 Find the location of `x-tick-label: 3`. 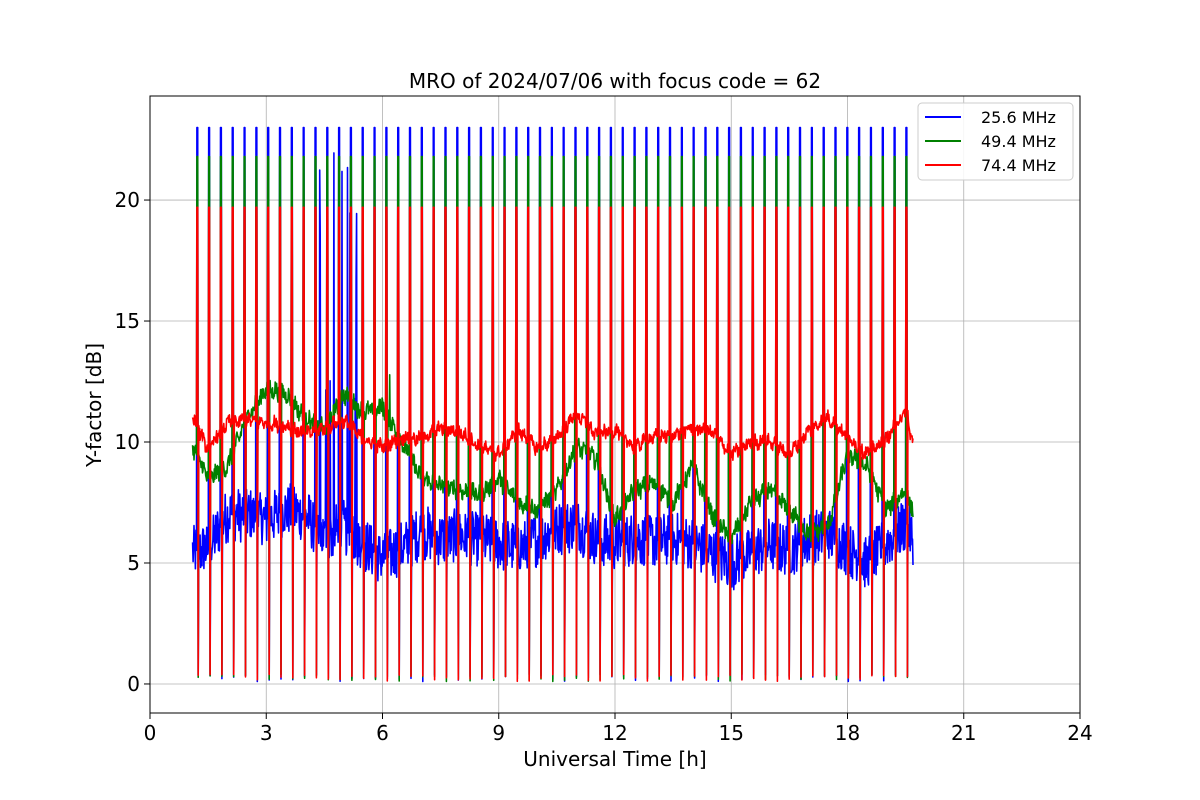

x-tick-label: 3 is located at coordinates (266, 733).